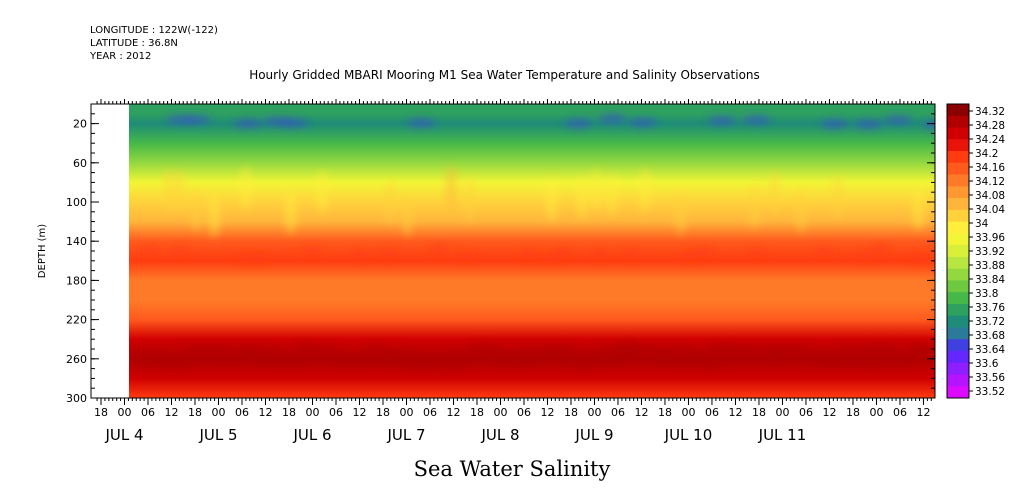 The width and height of the screenshot is (1009, 504). I want to click on colorbar-label: 33.76, so click(990, 308).